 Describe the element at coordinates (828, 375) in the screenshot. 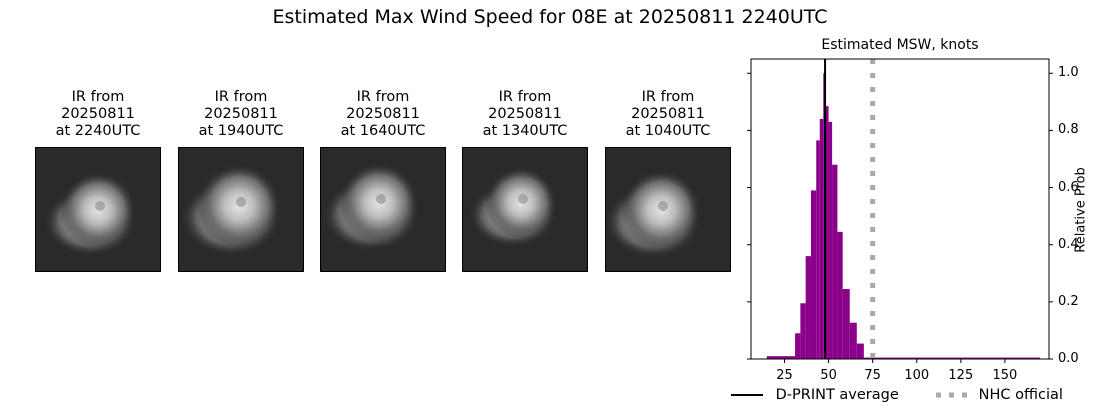

I see `x-tick-label: 50` at that location.